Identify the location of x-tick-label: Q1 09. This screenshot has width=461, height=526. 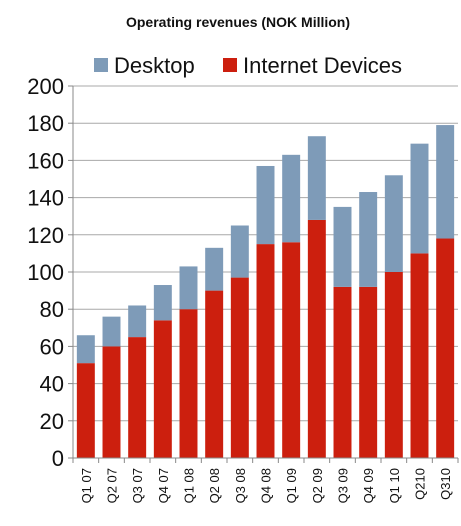
(291, 485).